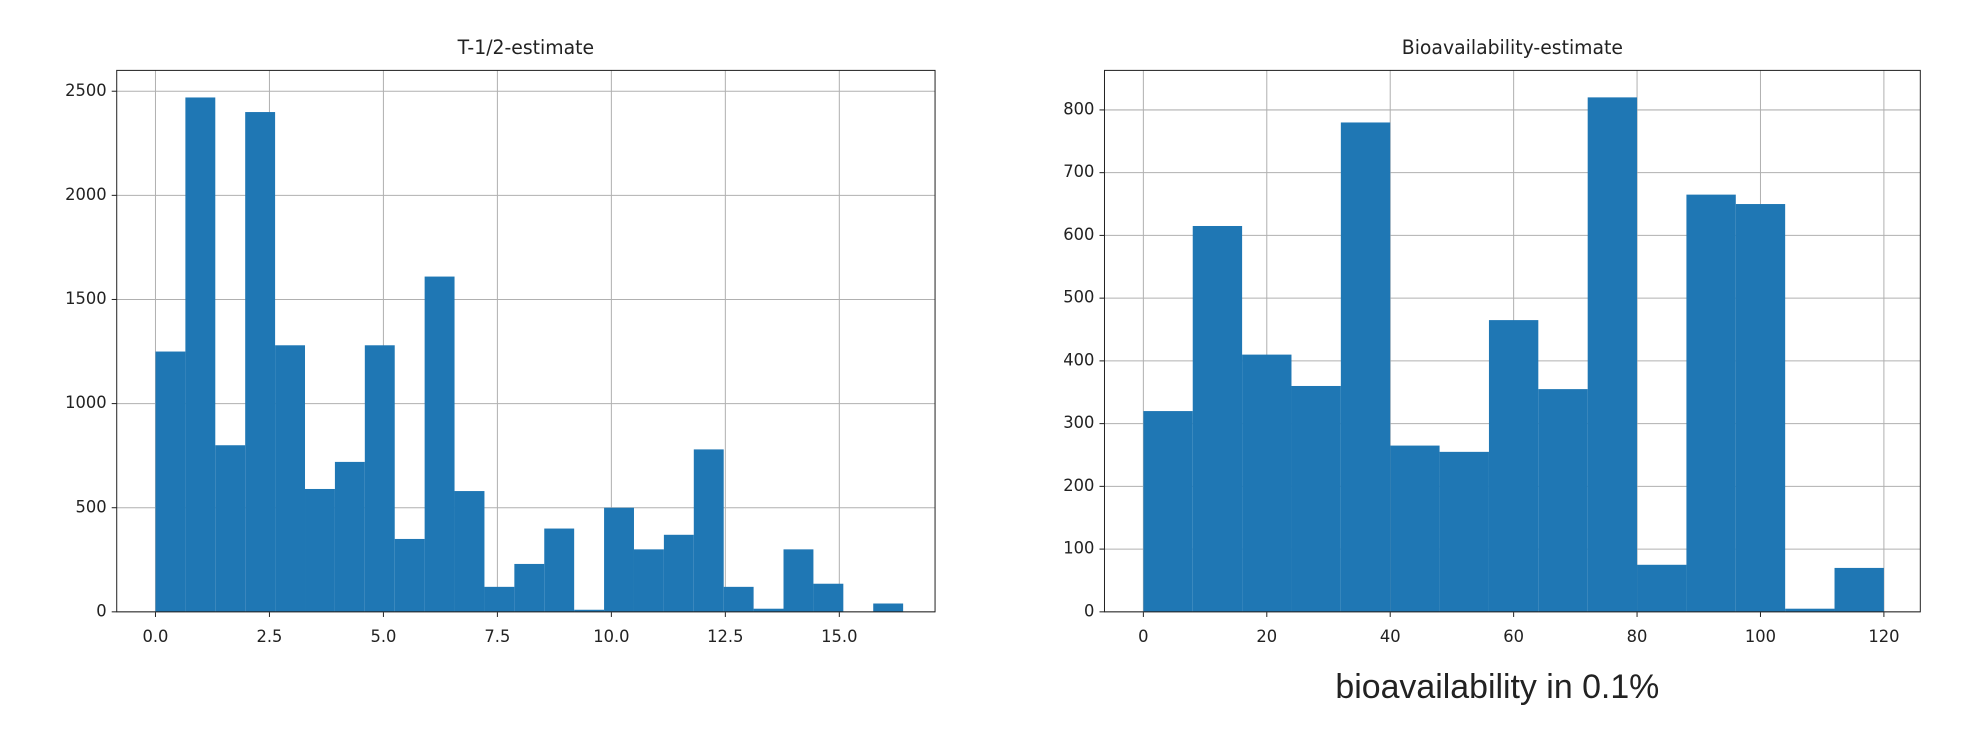 The height and width of the screenshot is (740, 1968). What do you see at coordinates (86, 194) in the screenshot?
I see `y-tick-label: 2000` at bounding box center [86, 194].